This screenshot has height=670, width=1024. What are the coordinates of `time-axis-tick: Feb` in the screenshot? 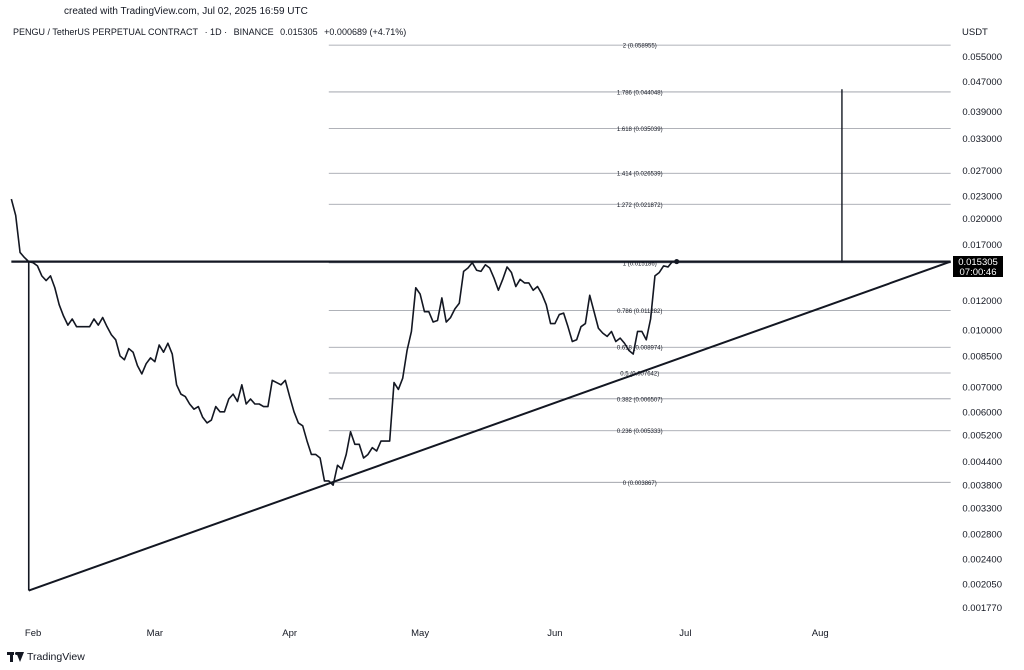 It's located at (33, 633).